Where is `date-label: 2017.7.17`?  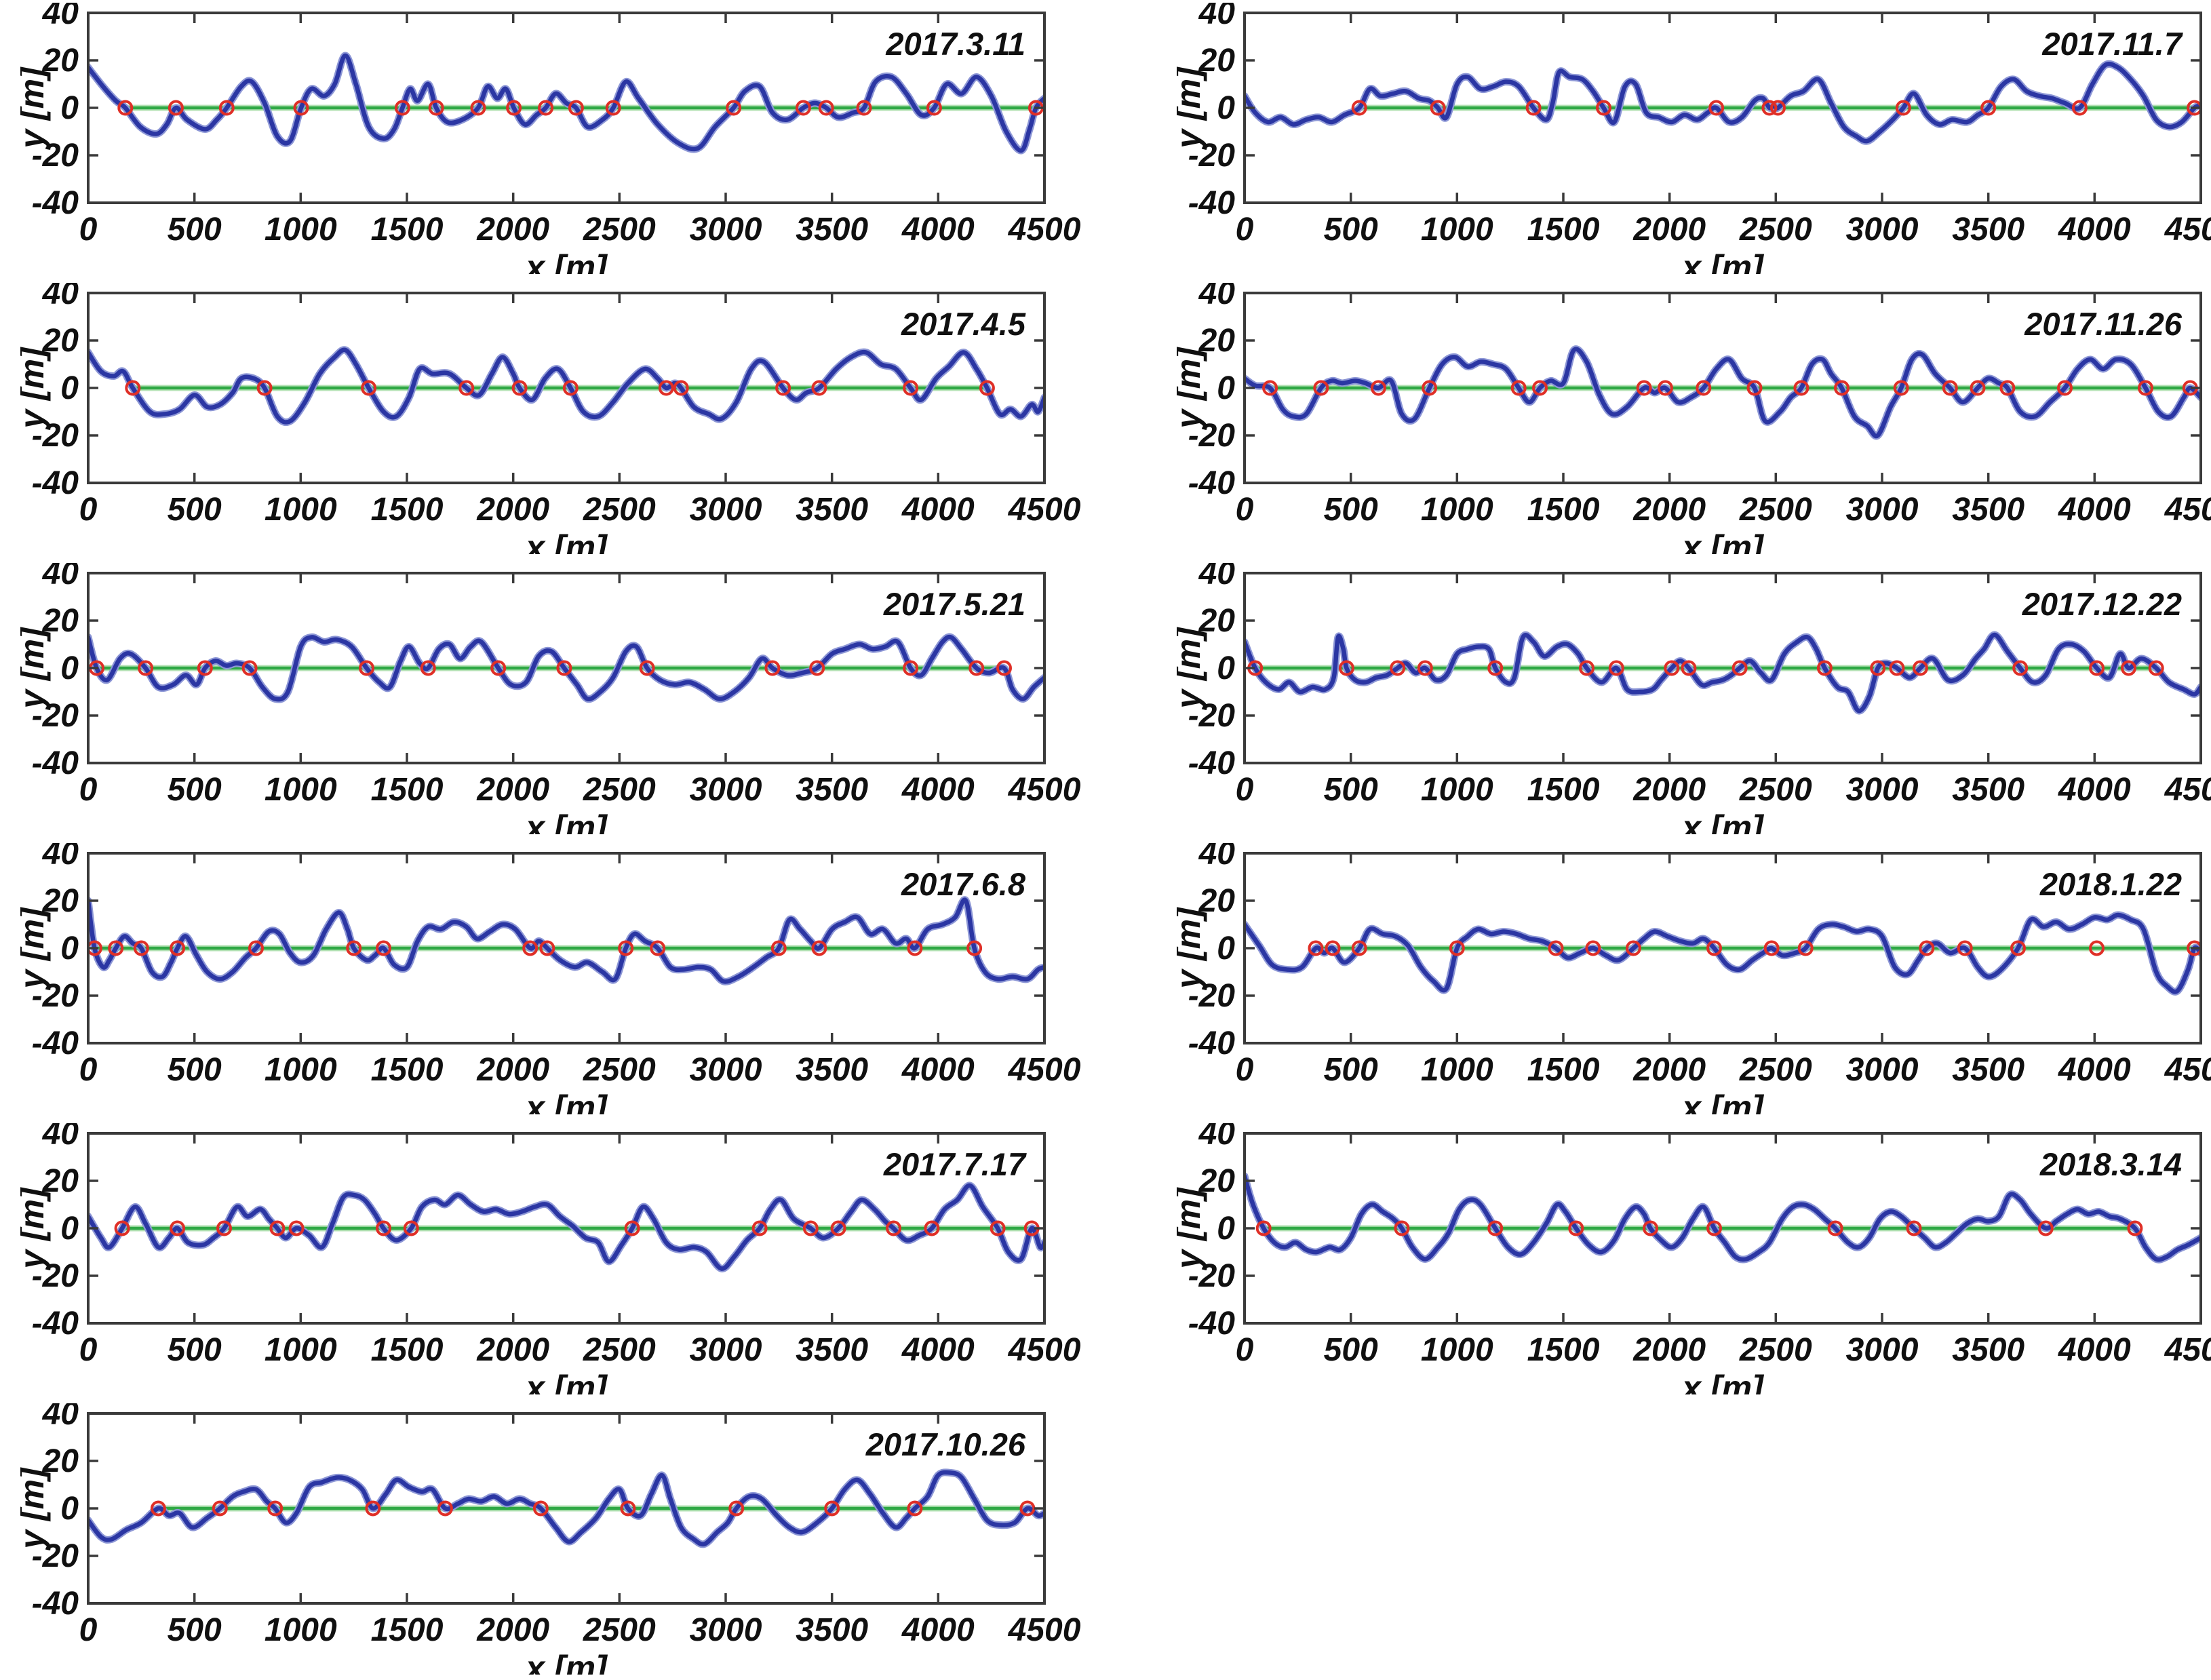 date-label: 2017.7.17 is located at coordinates (955, 1164).